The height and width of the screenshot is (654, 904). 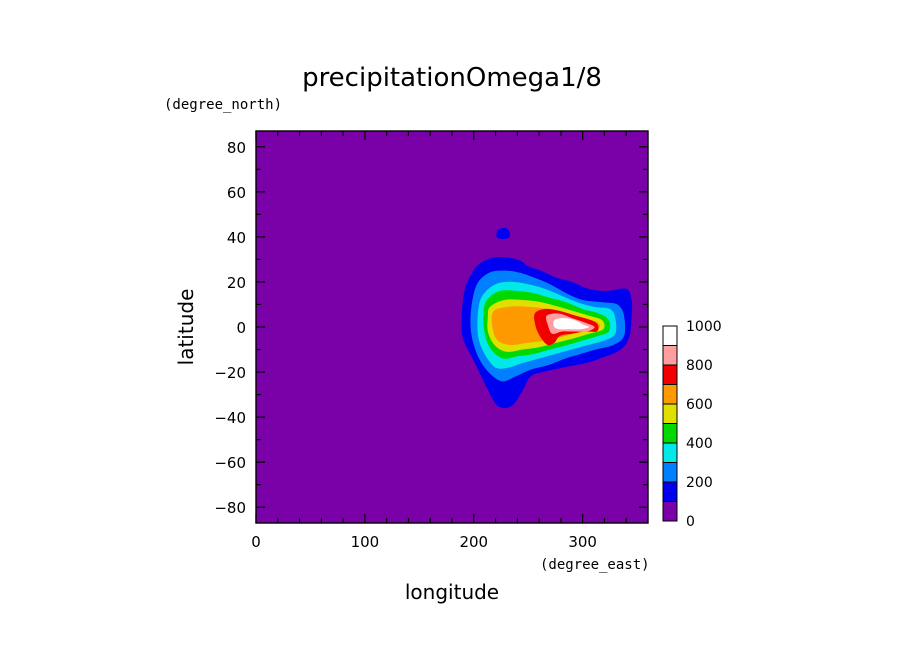 What do you see at coordinates (241, 328) in the screenshot?
I see `y-tick-label: 0` at bounding box center [241, 328].